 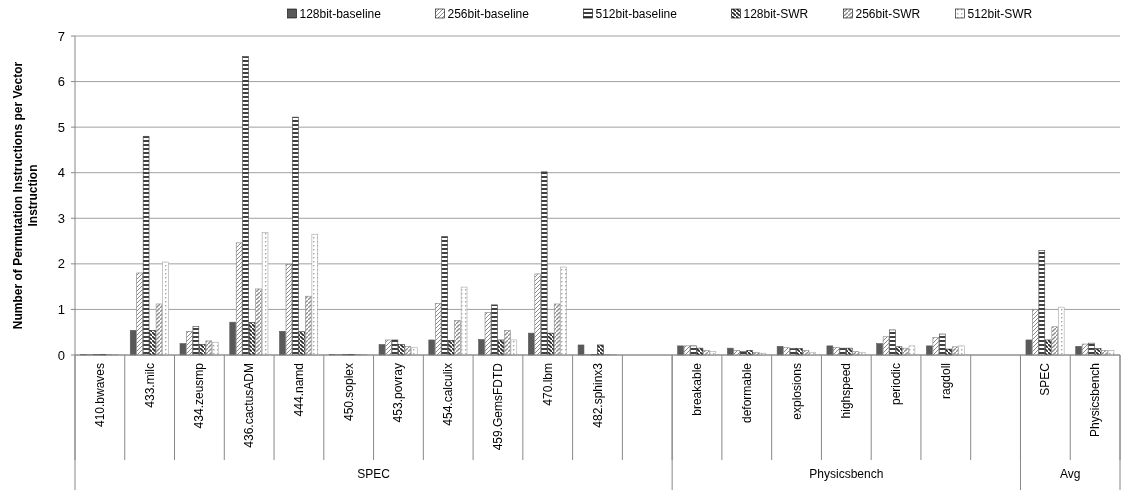 What do you see at coordinates (888, 14) in the screenshot?
I see `legend-label: 256bit-SWR` at bounding box center [888, 14].